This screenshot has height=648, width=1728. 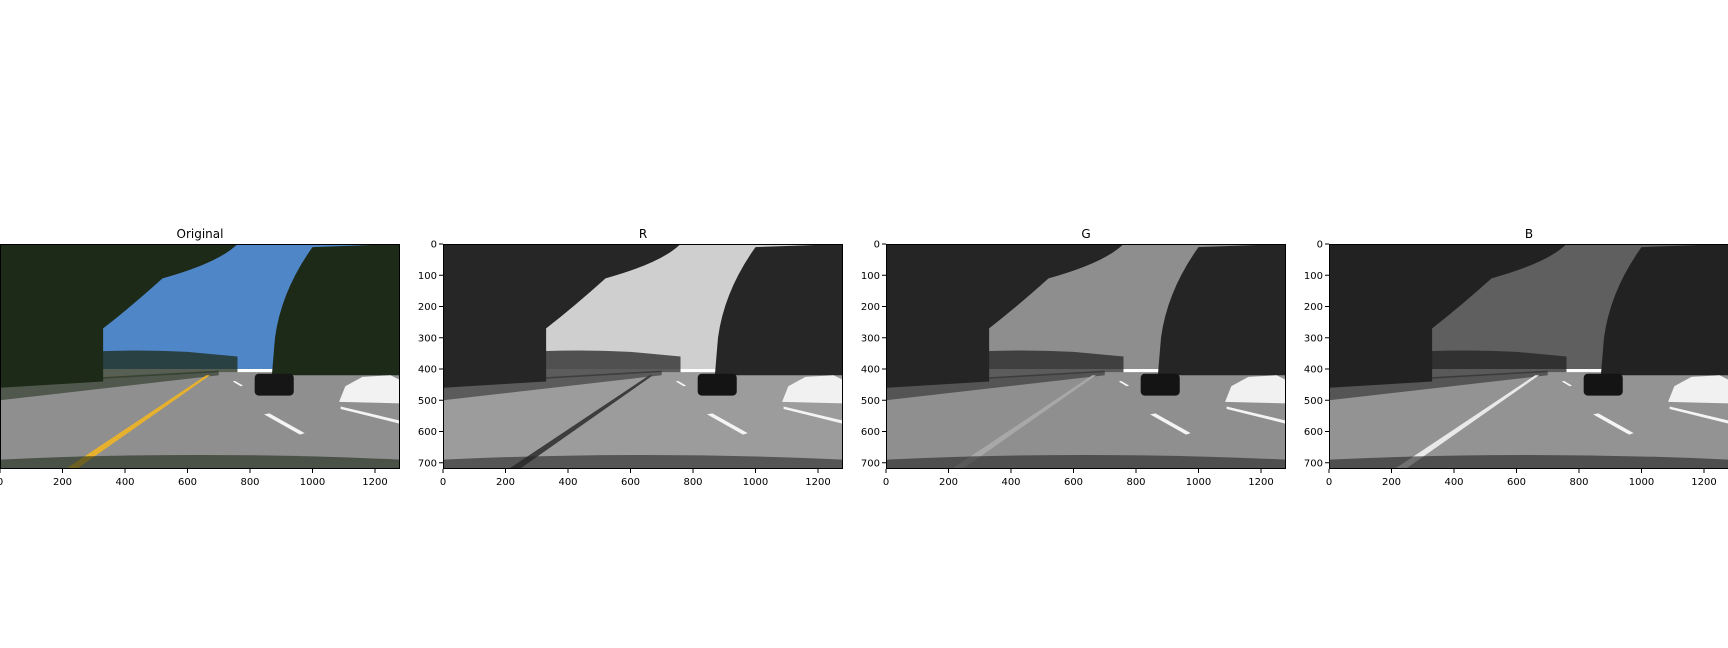 I want to click on panel-title: G, so click(x=1085, y=234).